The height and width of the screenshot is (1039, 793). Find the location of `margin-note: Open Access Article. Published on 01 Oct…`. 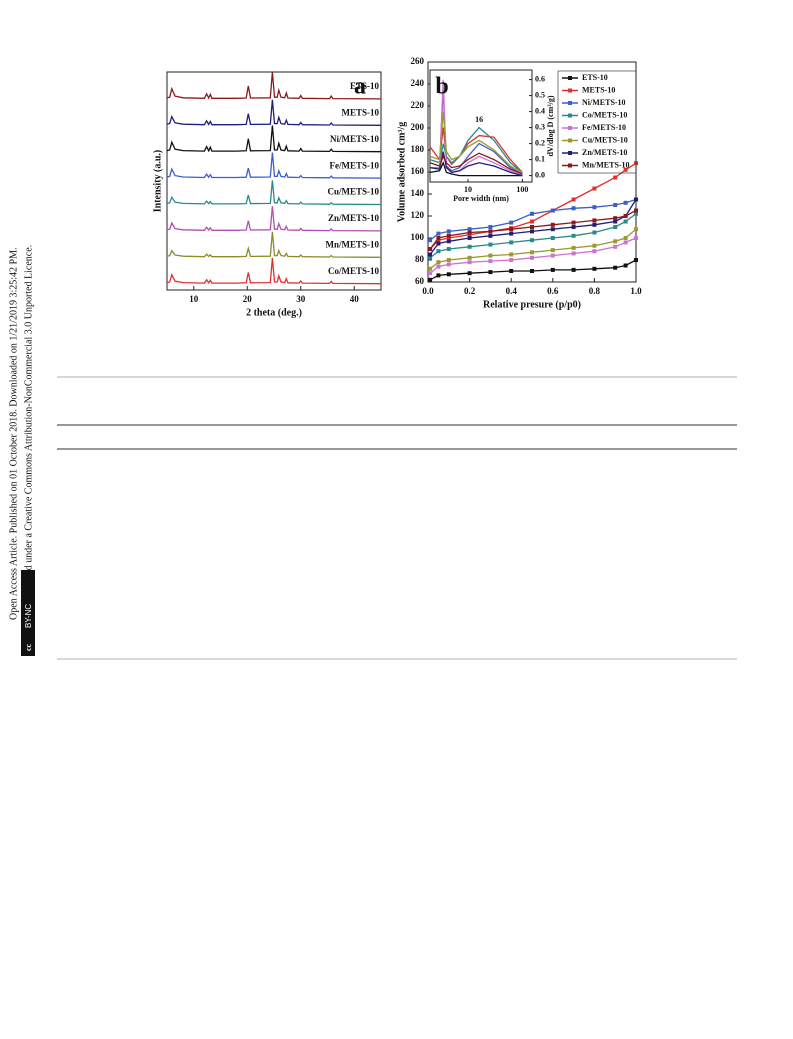

margin-note: Open Access Article. Published on 01 Oct… is located at coordinates (13, 434).